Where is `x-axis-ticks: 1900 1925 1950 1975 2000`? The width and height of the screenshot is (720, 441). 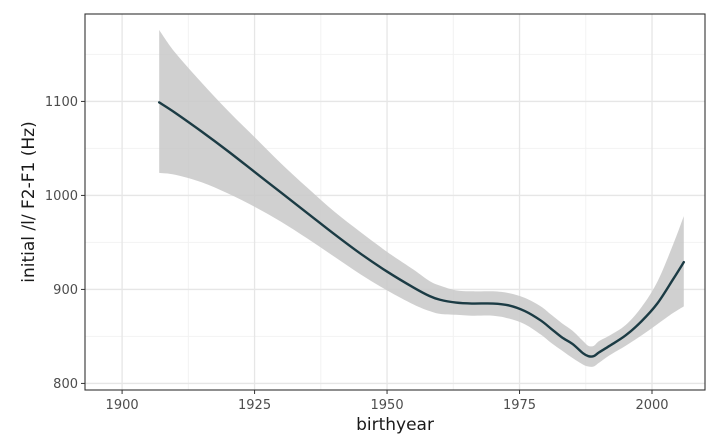
x-axis-ticks: 1900 1925 1950 1975 2000 is located at coordinates (387, 401).